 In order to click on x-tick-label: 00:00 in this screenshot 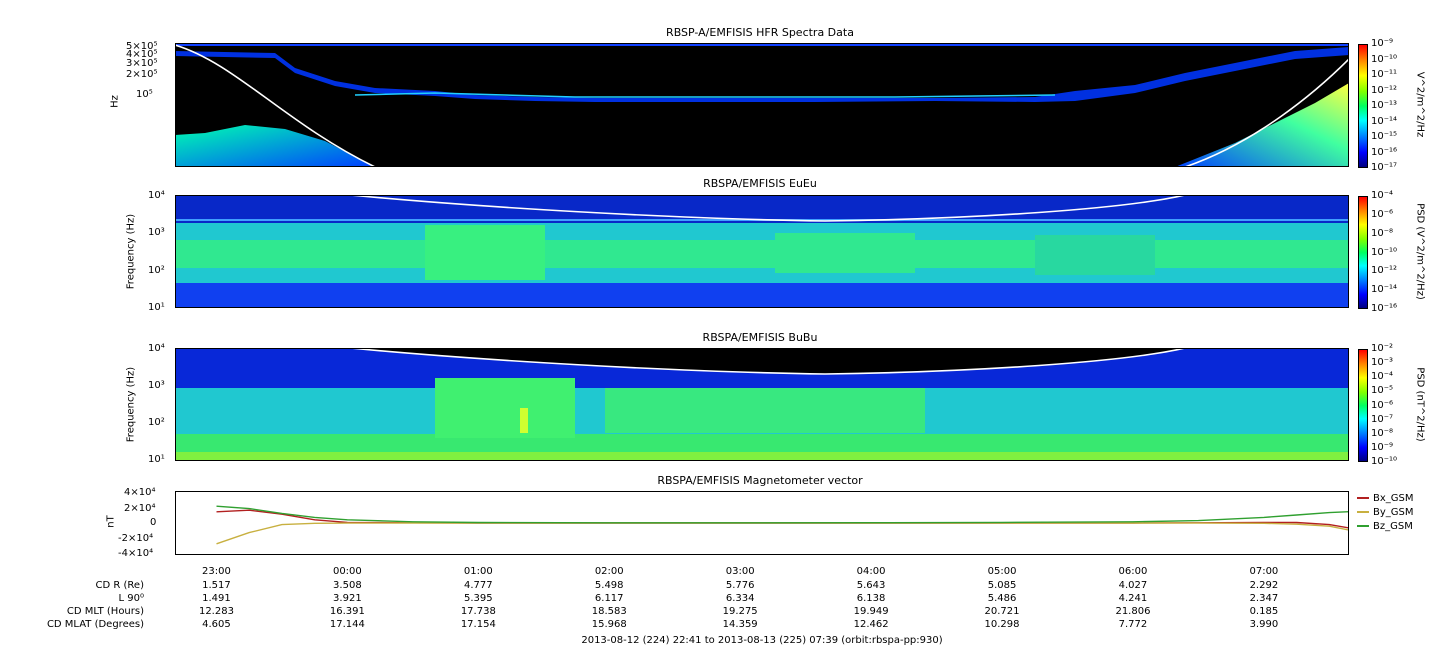, I will do `click(347, 571)`.